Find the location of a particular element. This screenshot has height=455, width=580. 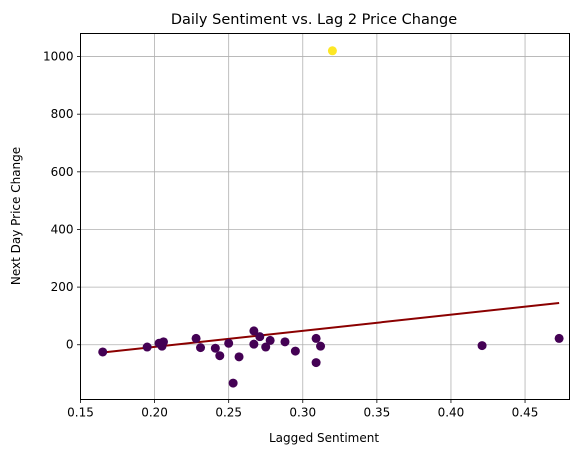

x-tick-label: 0.30 is located at coordinates (302, 413).